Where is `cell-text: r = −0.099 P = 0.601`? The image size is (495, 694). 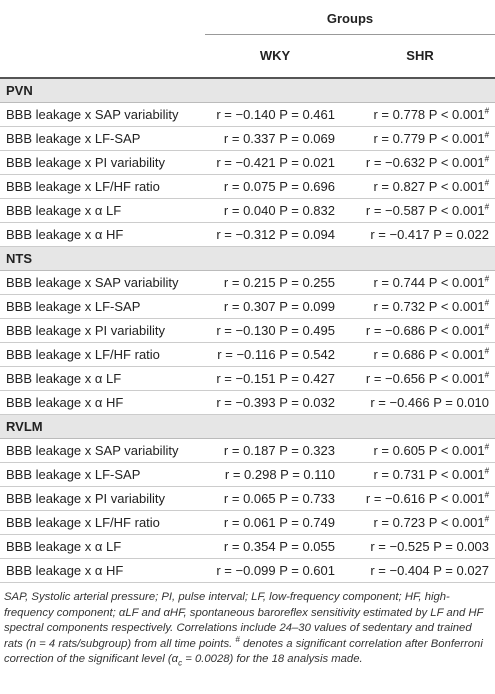
cell-text: r = −0.099 P = 0.601 is located at coordinates (275, 570).